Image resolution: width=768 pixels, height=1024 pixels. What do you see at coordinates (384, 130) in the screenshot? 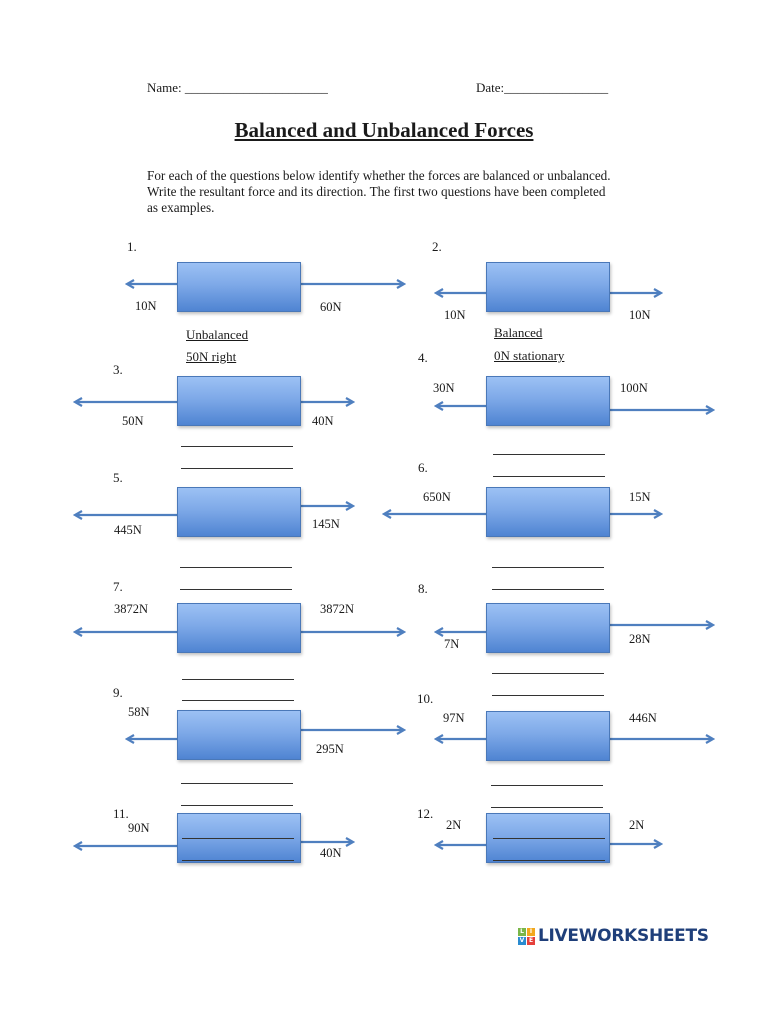
I see `worksheet-title: Balanced and Unbalanced Forces` at bounding box center [384, 130].